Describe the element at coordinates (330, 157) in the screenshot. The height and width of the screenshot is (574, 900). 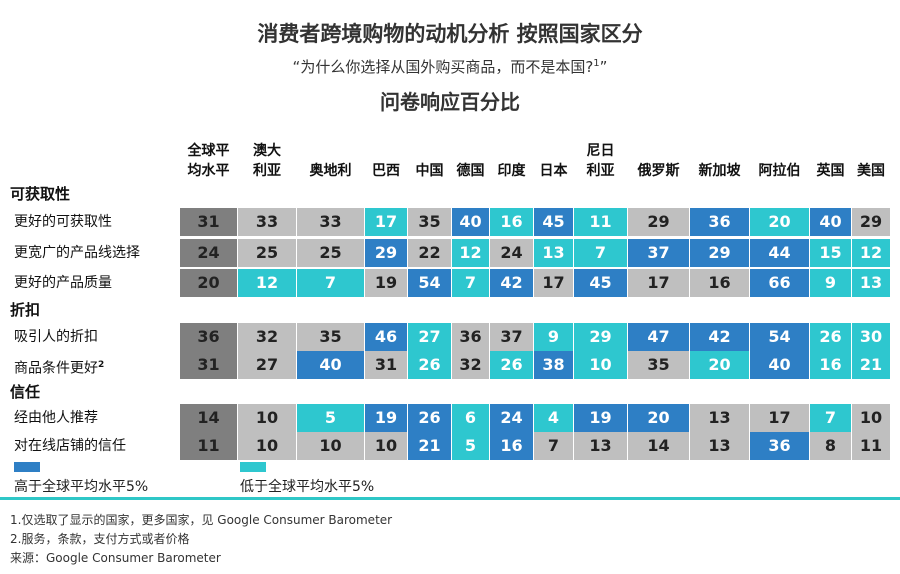
I see `column-header: 奥地利` at that location.